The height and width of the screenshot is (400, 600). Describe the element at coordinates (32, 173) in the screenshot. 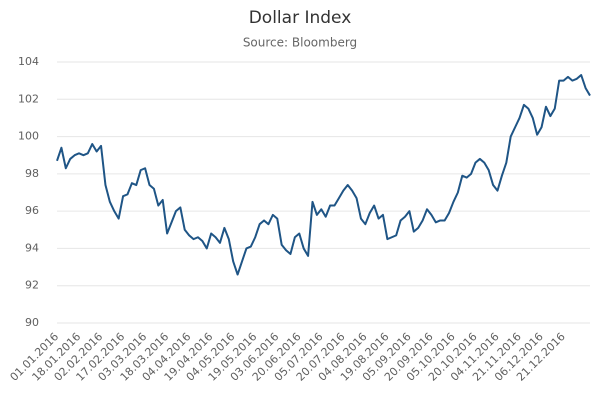

I see `y-tick-label: 98` at that location.